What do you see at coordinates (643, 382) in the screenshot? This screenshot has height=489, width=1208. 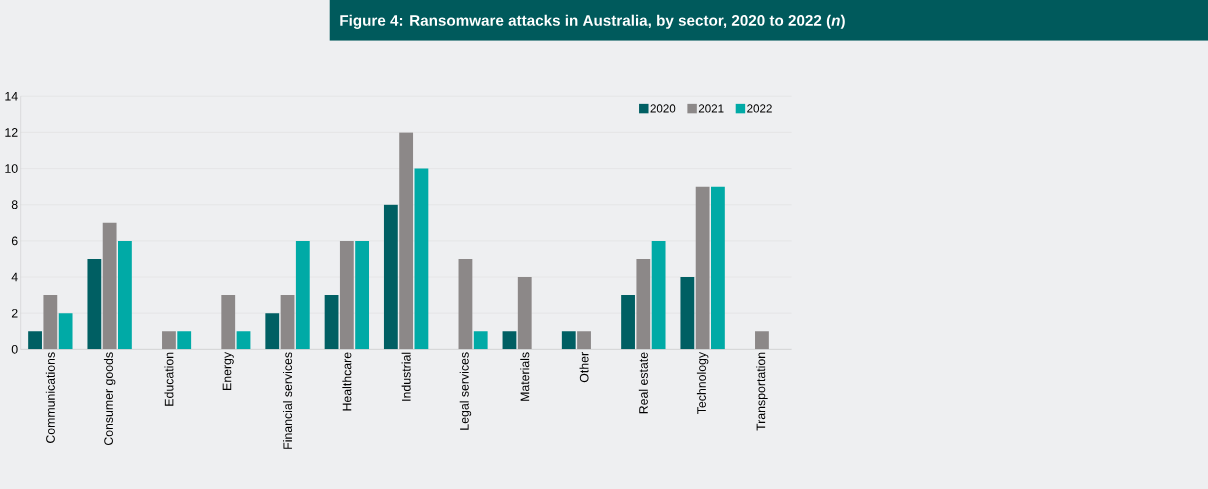 I see `x-tick-label: Real estate` at bounding box center [643, 382].